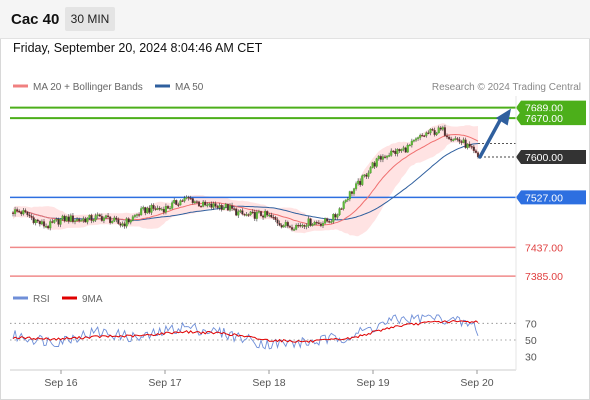 The width and height of the screenshot is (590, 400). I want to click on interval-button: 30 MIN, so click(90, 19).